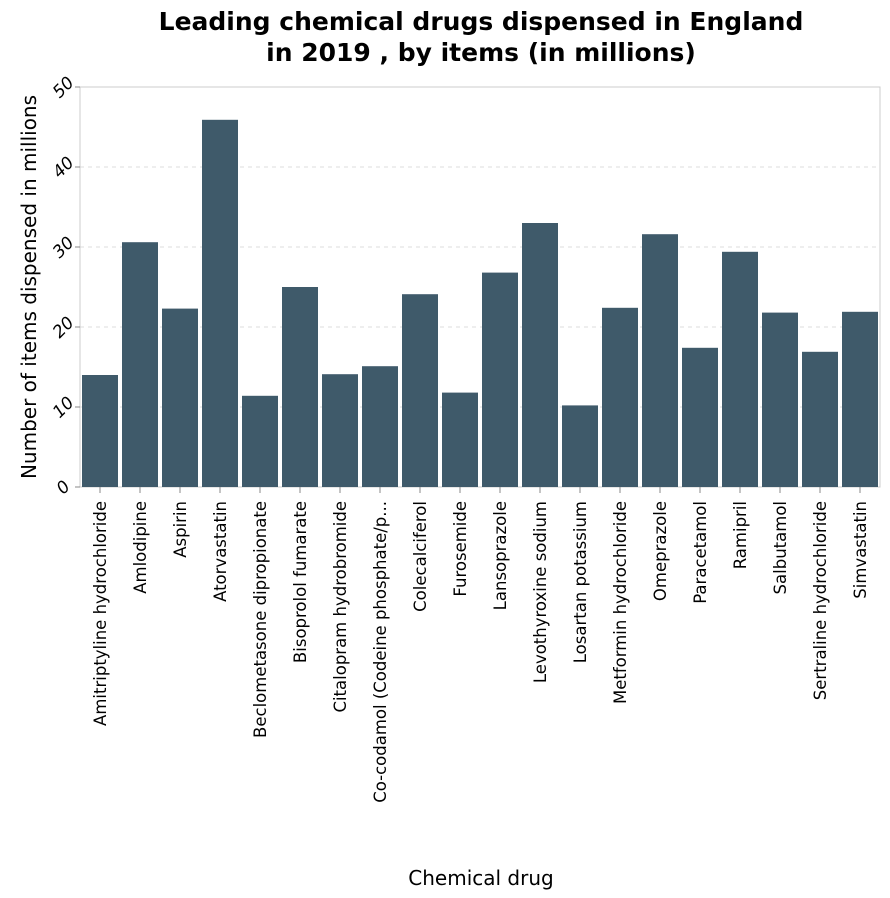  Describe the element at coordinates (481, 52) in the screenshot. I see `chart-title-line-2: in 2019 , by items (in millions)` at that location.